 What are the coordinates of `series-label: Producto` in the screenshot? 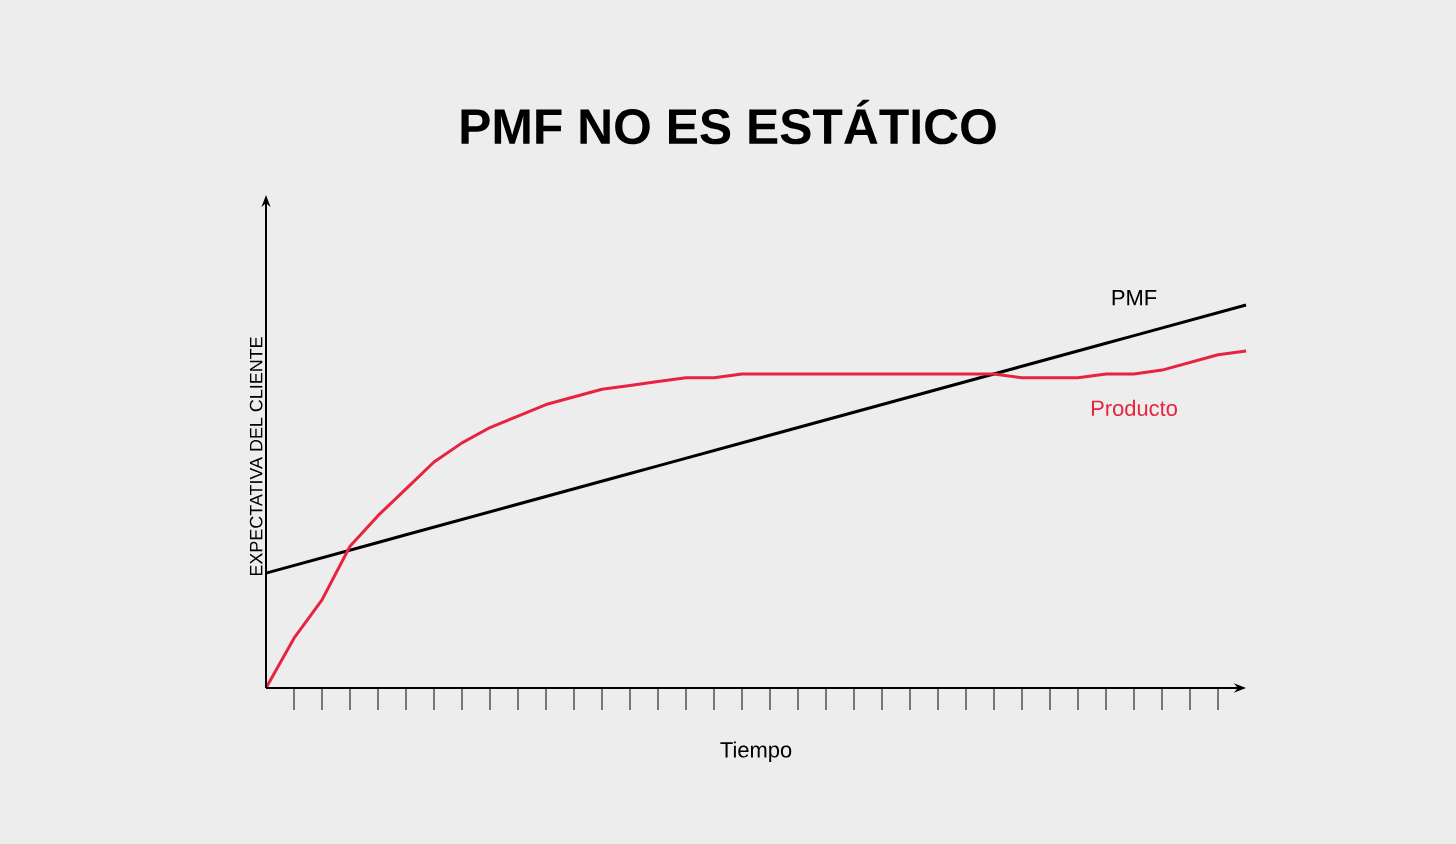 It's located at (1134, 407).